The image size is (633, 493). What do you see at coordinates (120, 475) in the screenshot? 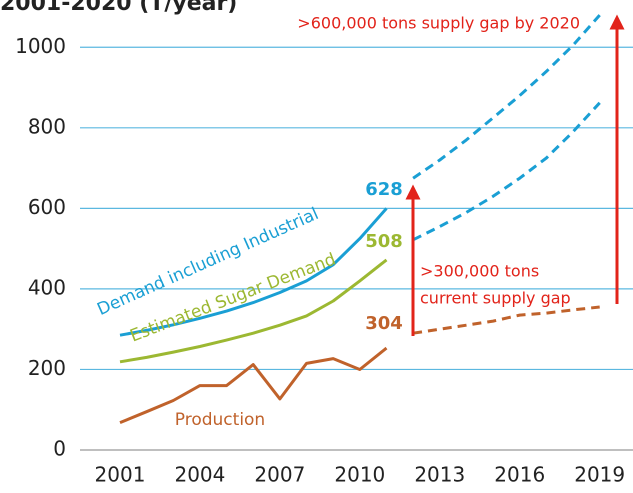
I see `x-tick-label: 2001` at bounding box center [120, 475].